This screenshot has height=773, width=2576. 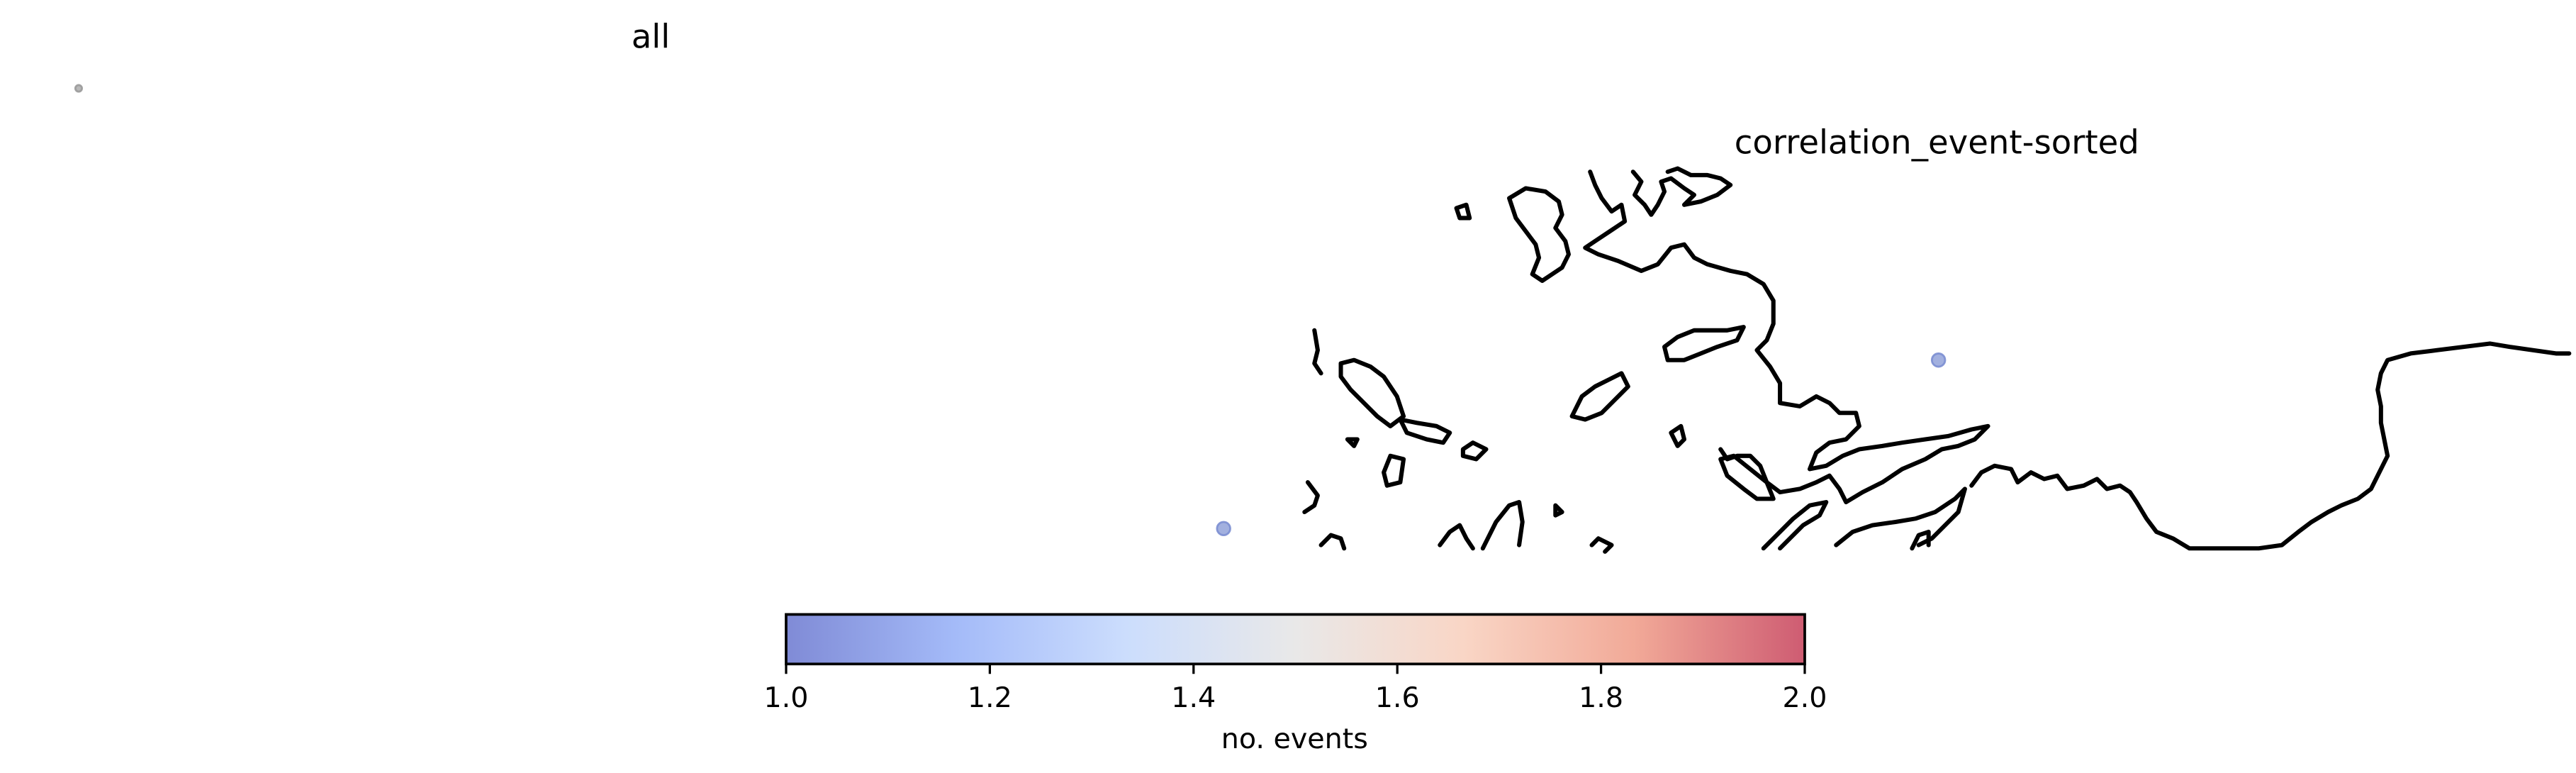 What do you see at coordinates (1805, 698) in the screenshot?
I see `colorbar-tick-label: 2.0` at bounding box center [1805, 698].